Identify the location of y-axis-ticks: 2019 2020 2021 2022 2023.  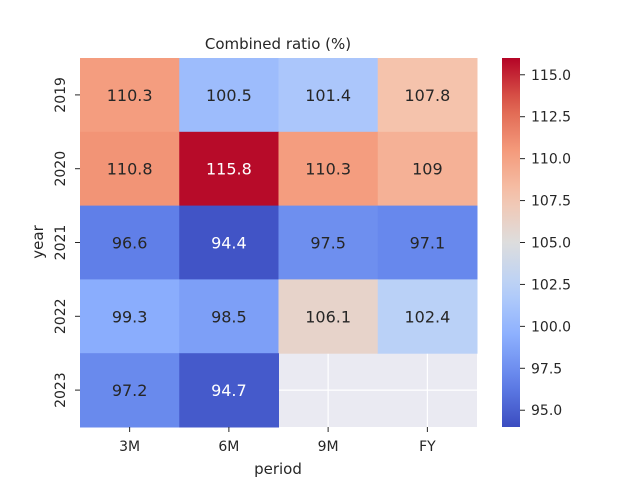
(66, 242).